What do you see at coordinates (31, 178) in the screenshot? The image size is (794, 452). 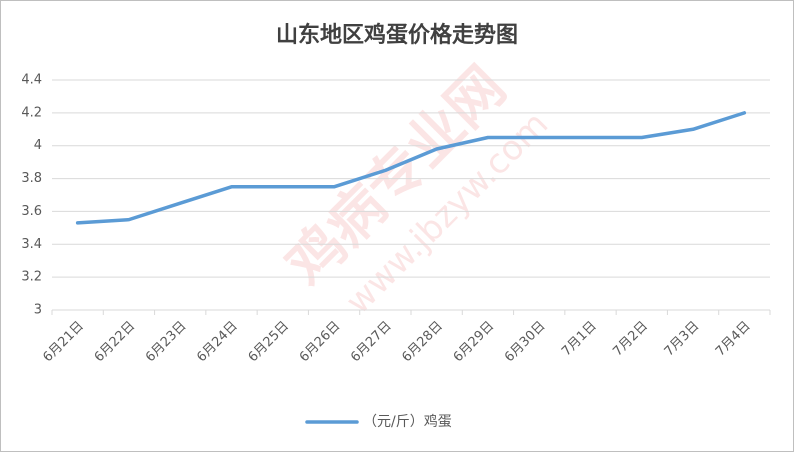 I see `y-tick-label: 3.8` at bounding box center [31, 178].